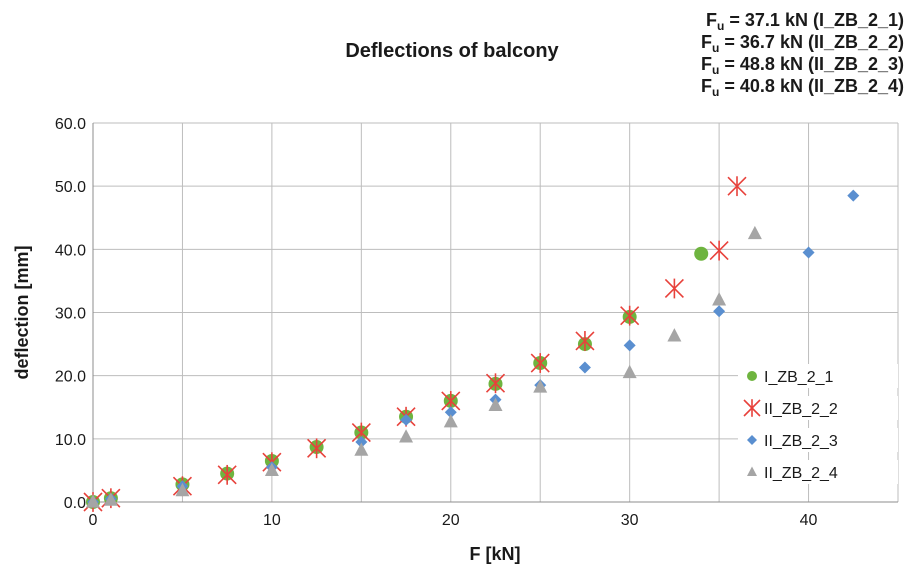 The image size is (909, 567). I want to click on x-axis-label: F [kN], so click(495, 554).